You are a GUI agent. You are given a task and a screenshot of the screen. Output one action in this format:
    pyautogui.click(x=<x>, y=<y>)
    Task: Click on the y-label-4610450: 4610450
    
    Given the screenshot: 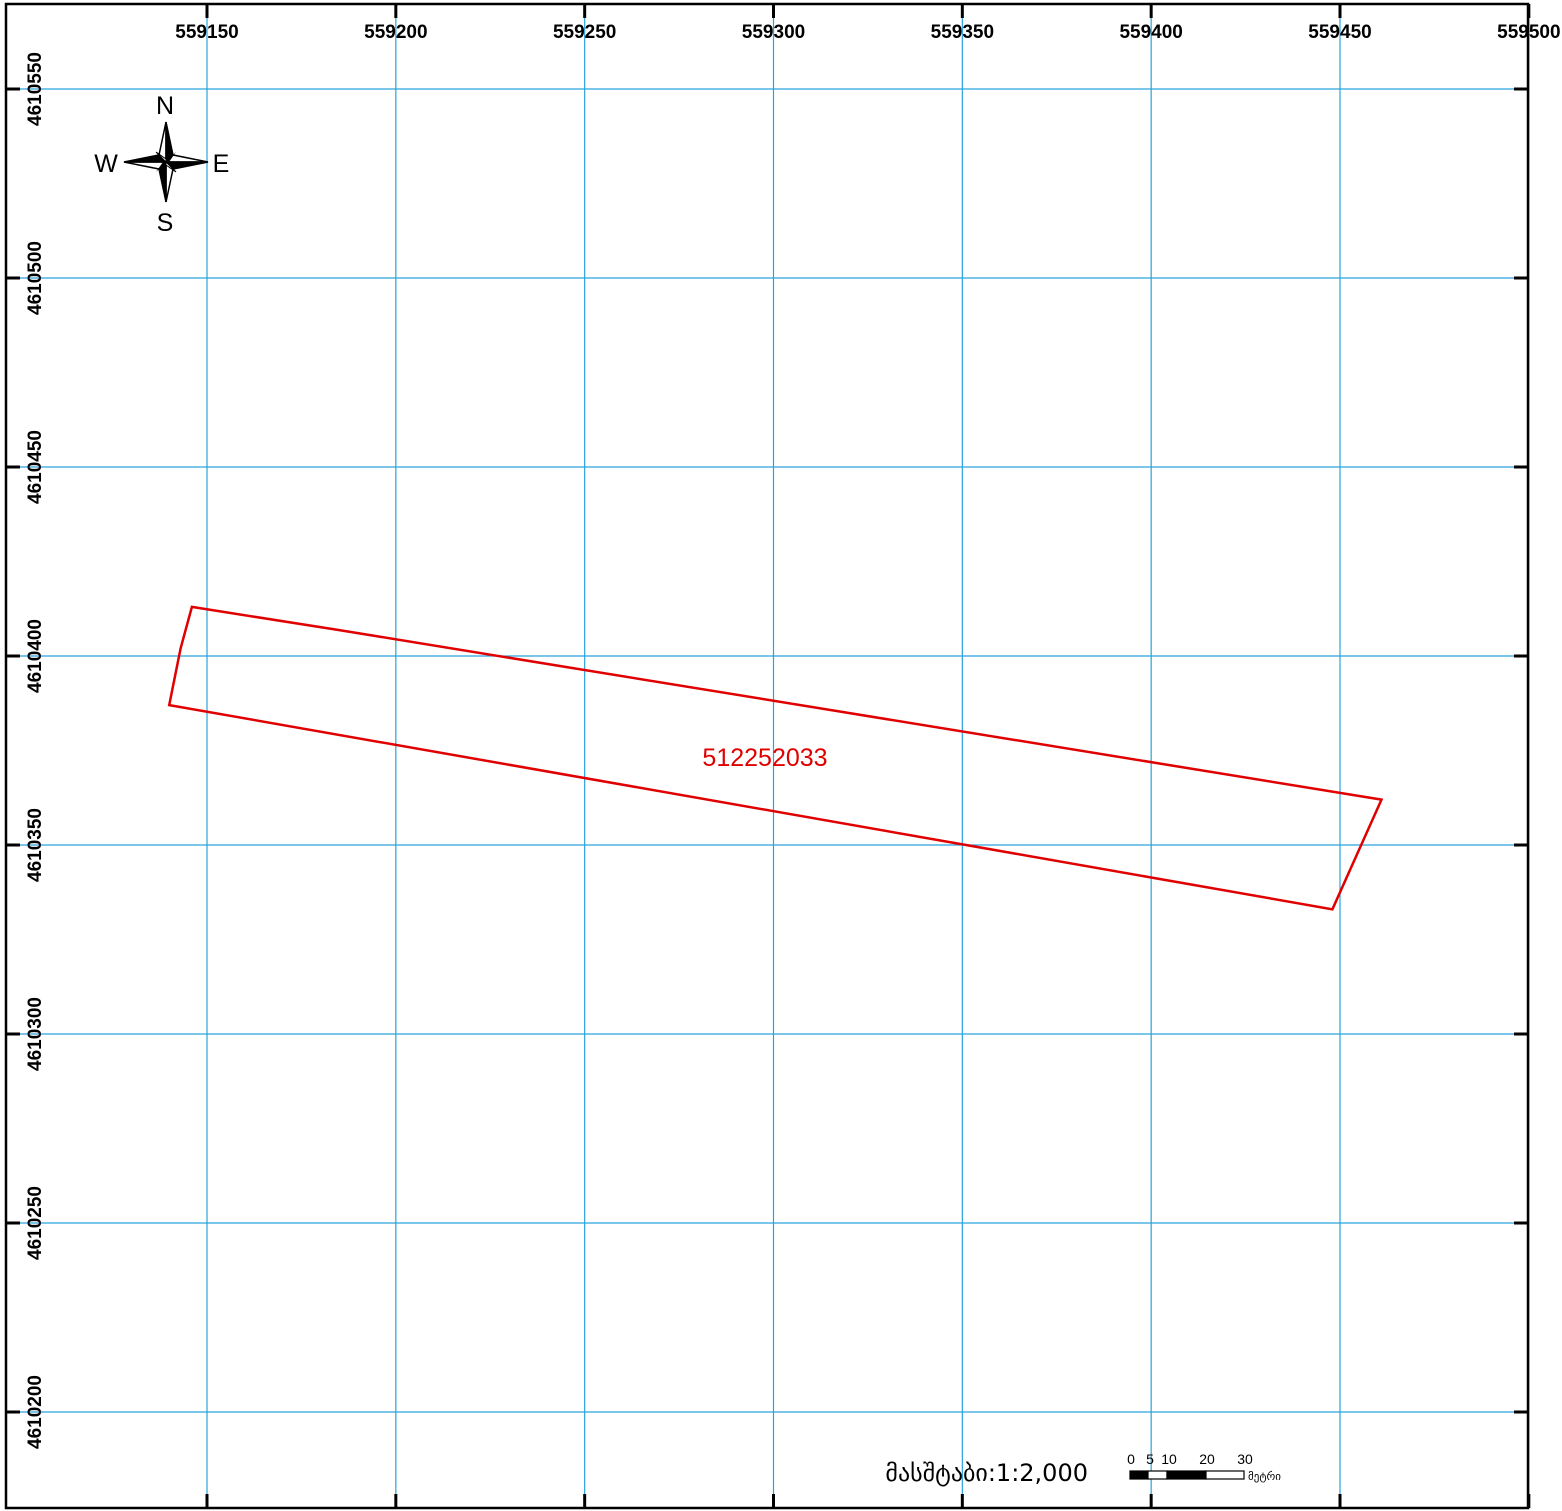 What is the action you would take?
    pyautogui.click(x=35, y=467)
    